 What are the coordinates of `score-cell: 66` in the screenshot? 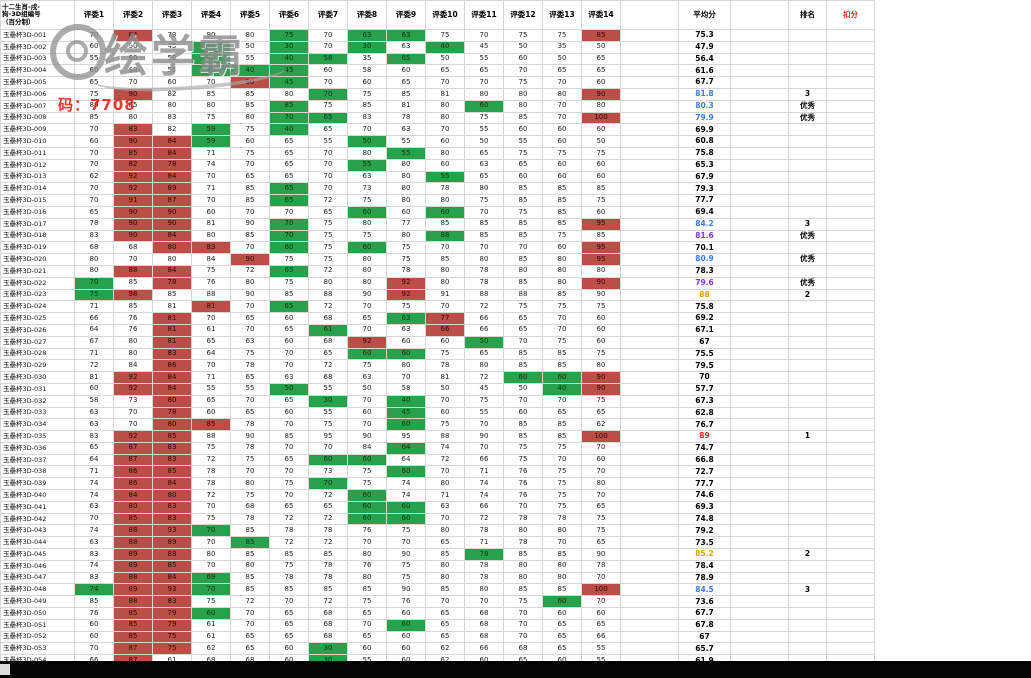 It's located at (601, 637).